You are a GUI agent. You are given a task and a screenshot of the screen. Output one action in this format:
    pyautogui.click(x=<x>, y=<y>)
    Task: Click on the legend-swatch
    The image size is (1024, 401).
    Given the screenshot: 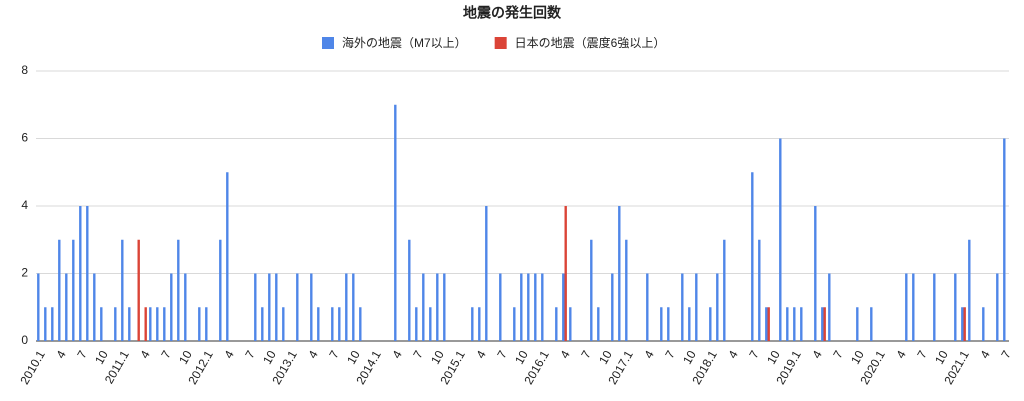 What is the action you would take?
    pyautogui.click(x=500, y=43)
    